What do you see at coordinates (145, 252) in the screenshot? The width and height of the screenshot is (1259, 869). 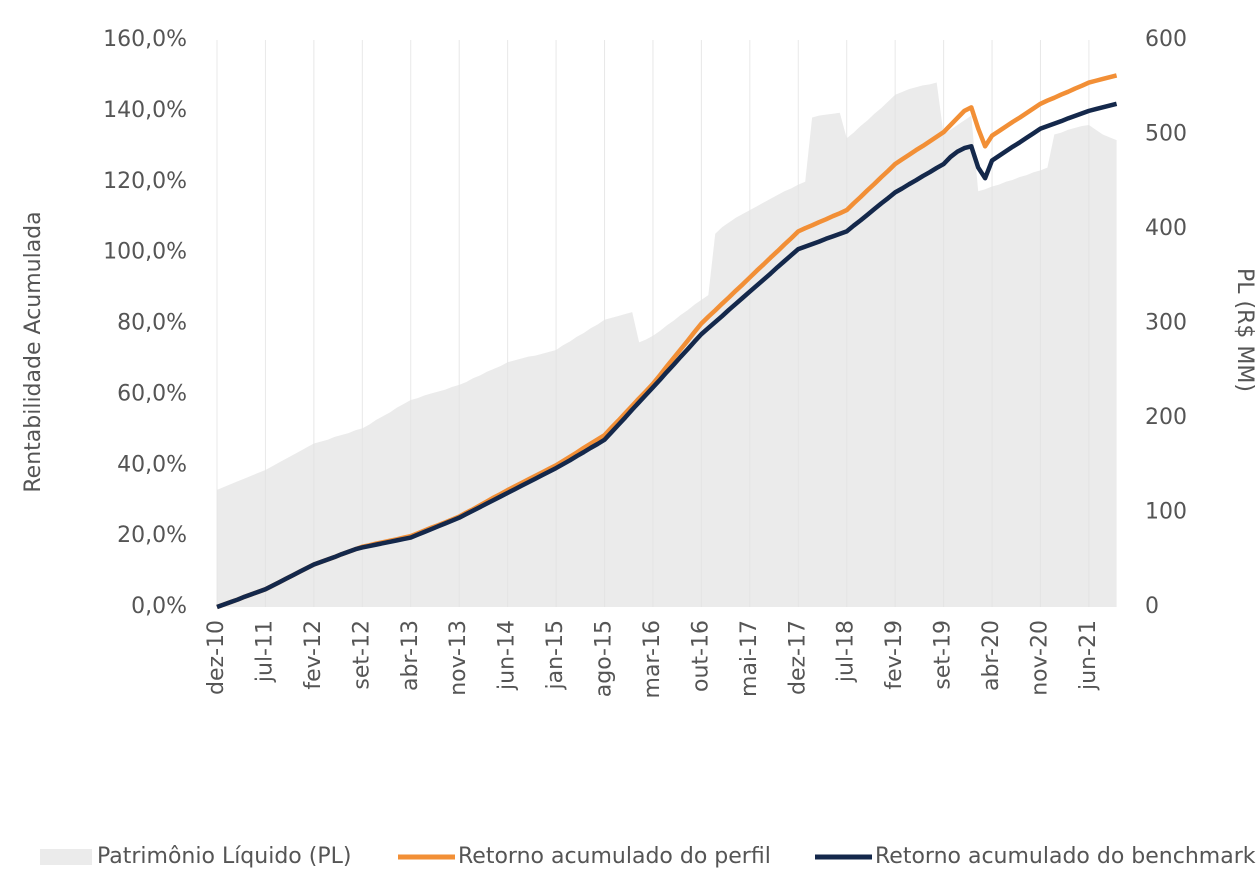 I see `y-tick-label: 100,0%` at bounding box center [145, 252].